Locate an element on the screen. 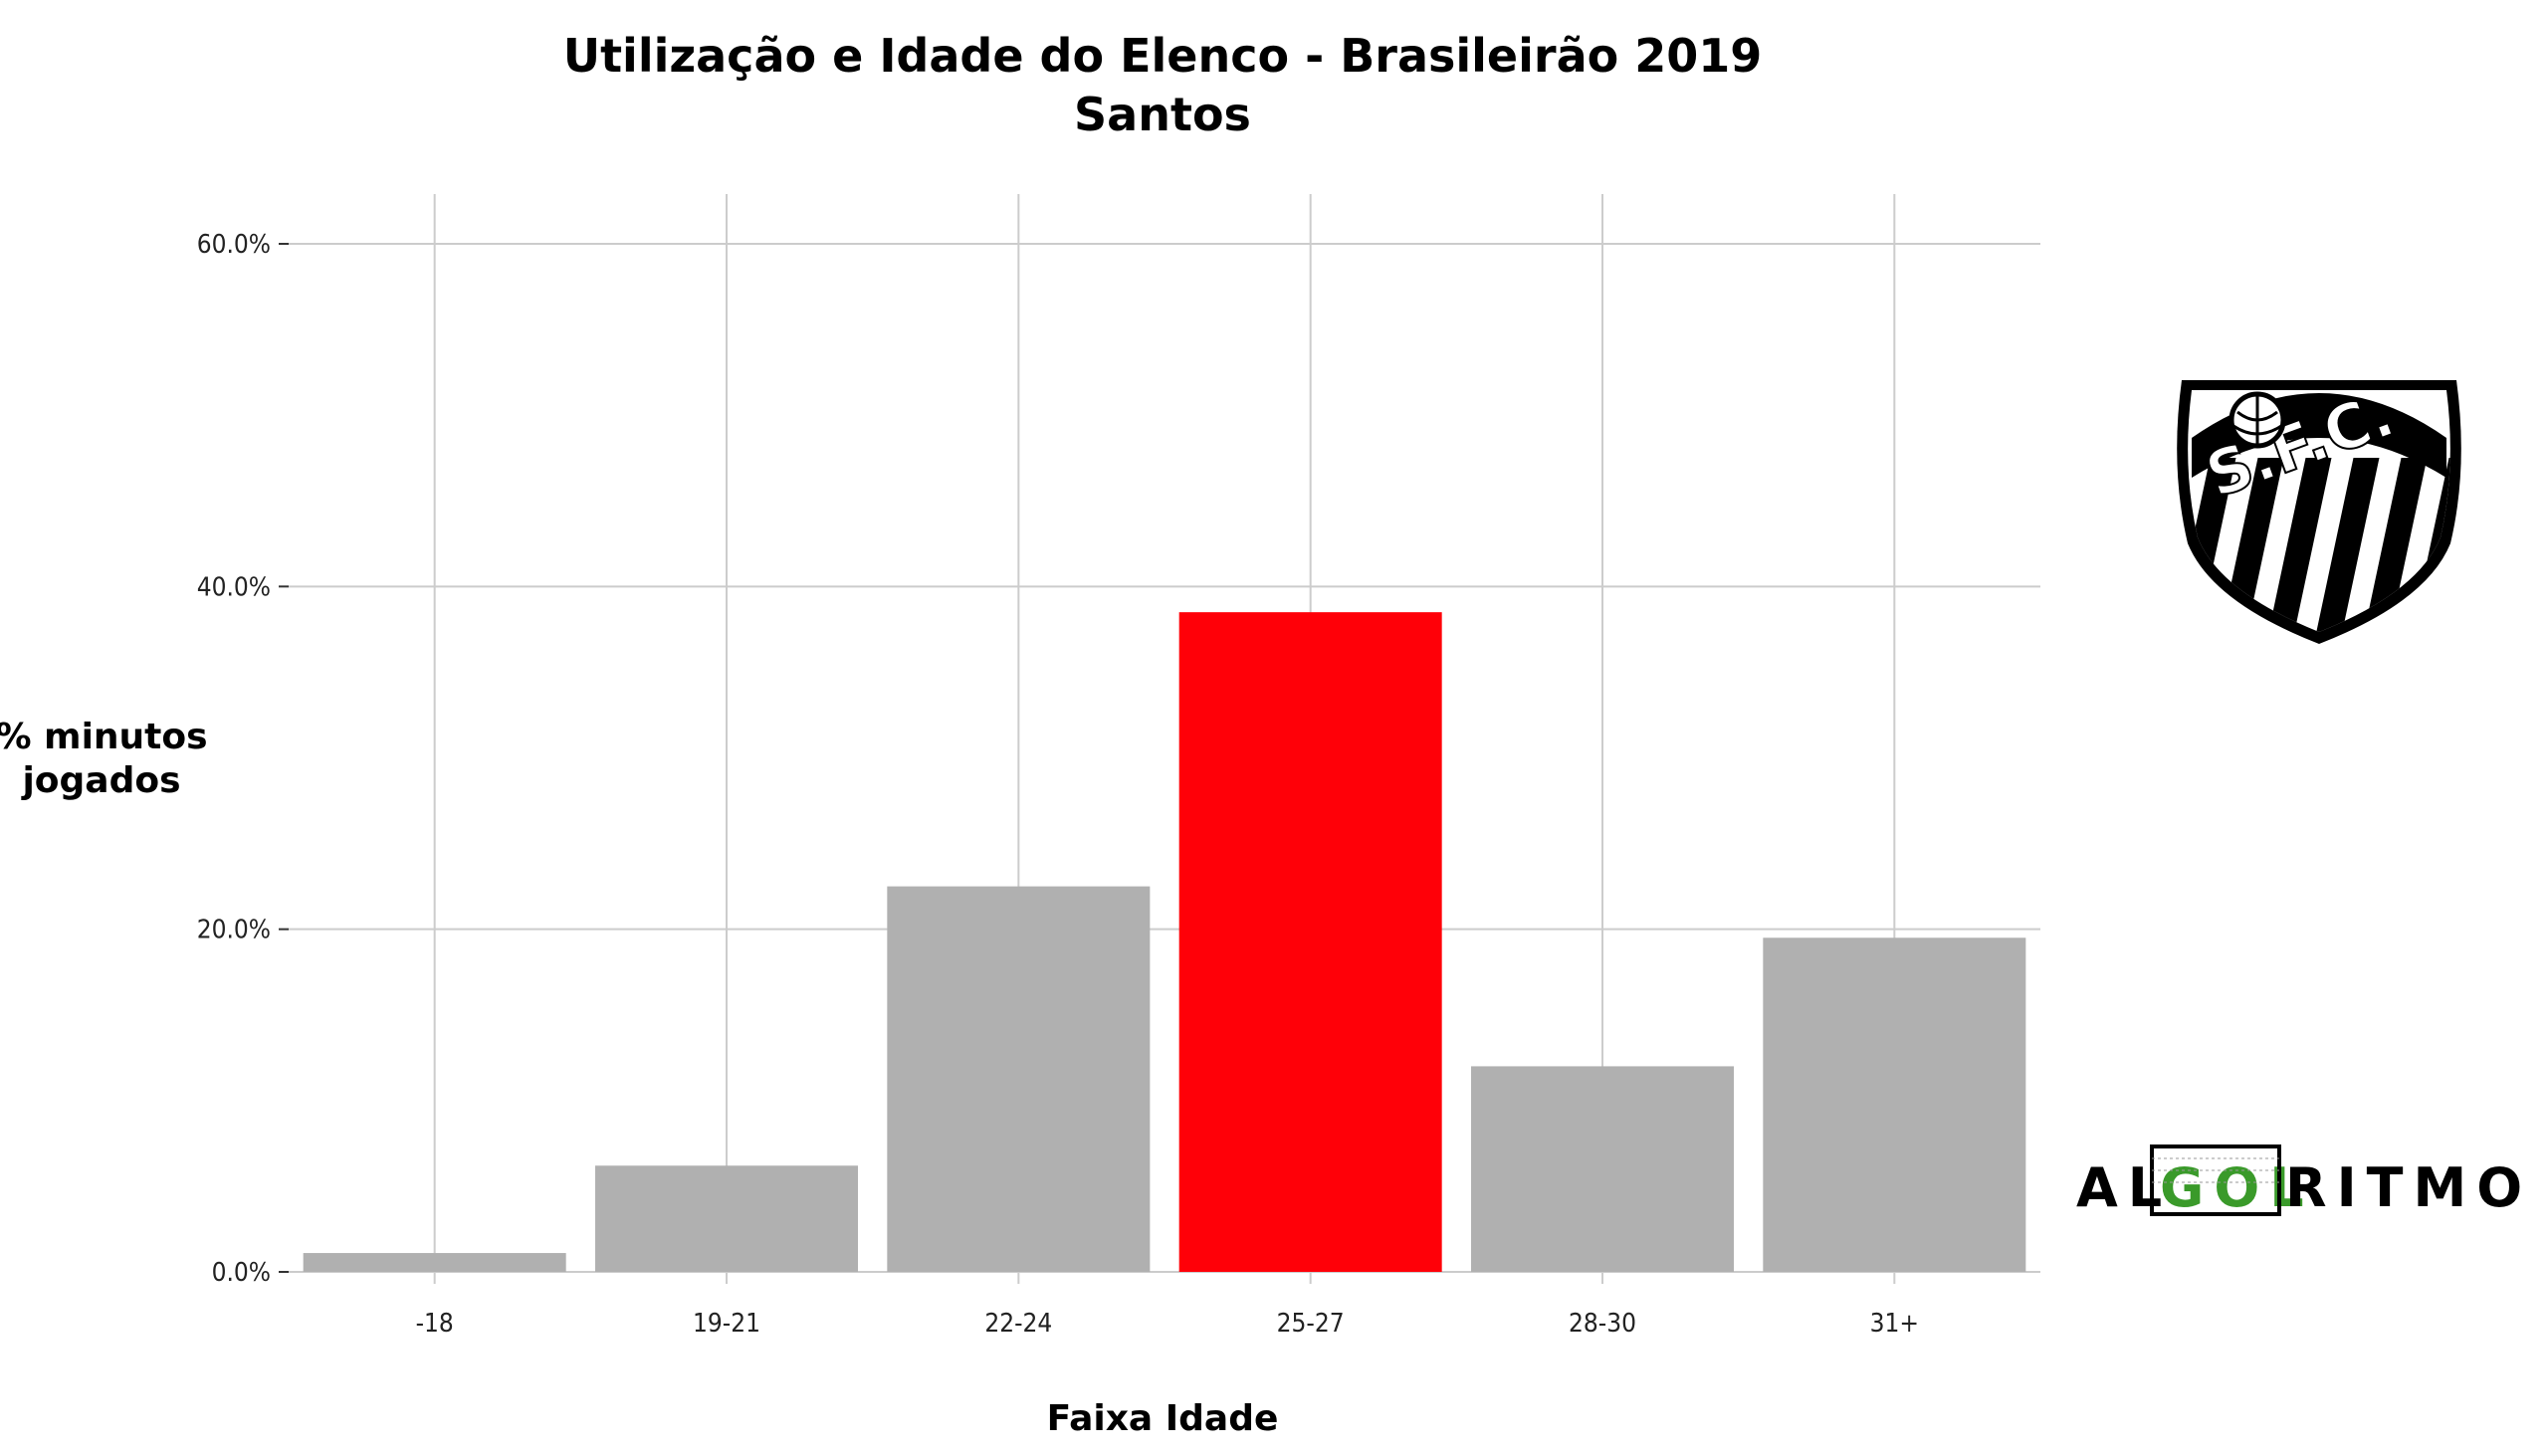  chart-subtitle: Santos is located at coordinates (1162, 114).